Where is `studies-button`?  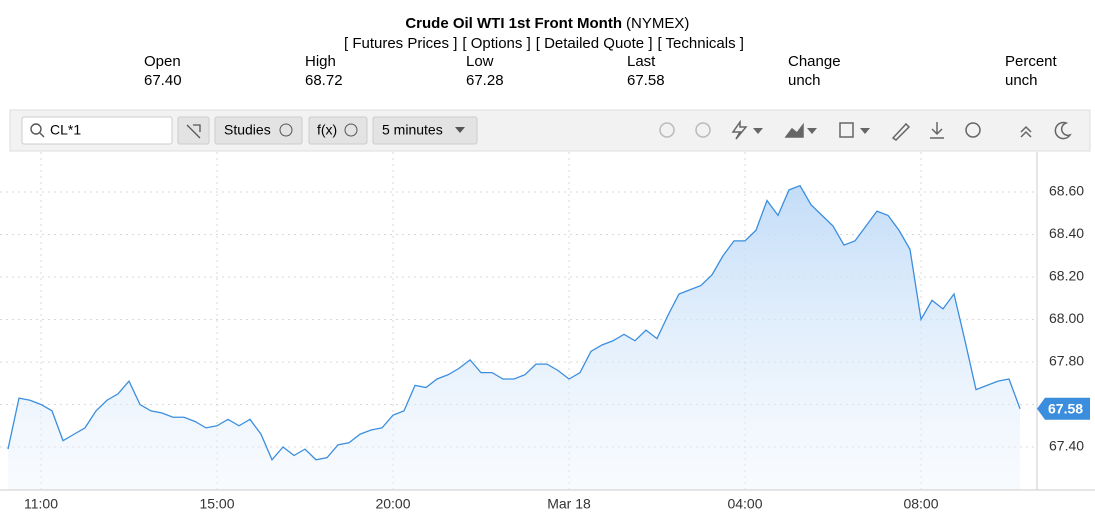
studies-button is located at coordinates (258, 130).